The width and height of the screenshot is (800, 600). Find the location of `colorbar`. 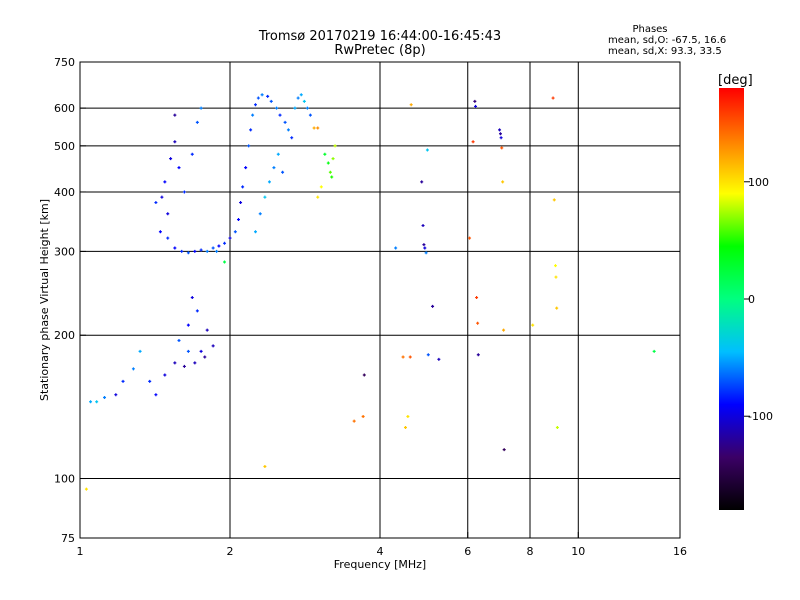

colorbar is located at coordinates (731, 299).